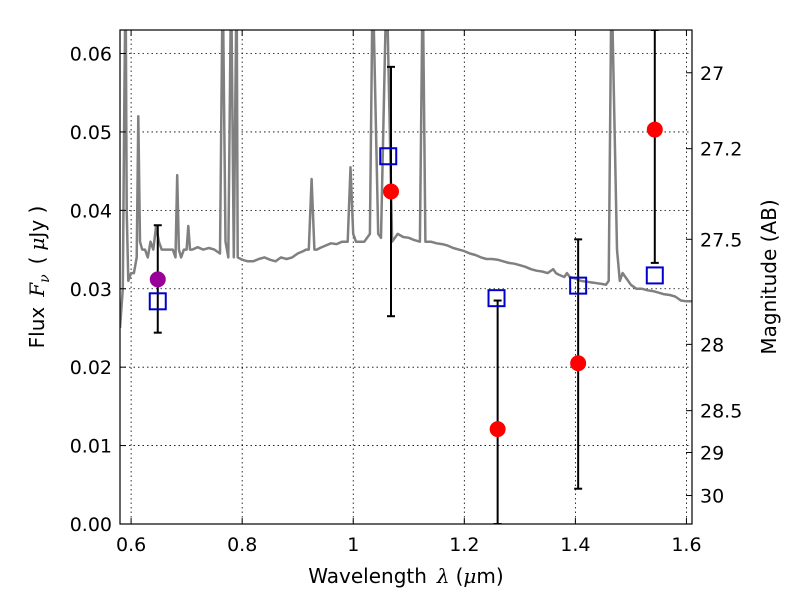 The height and width of the screenshot is (600, 800). Describe the element at coordinates (721, 240) in the screenshot. I see `magnitude-tick-label: 27.5` at that location.